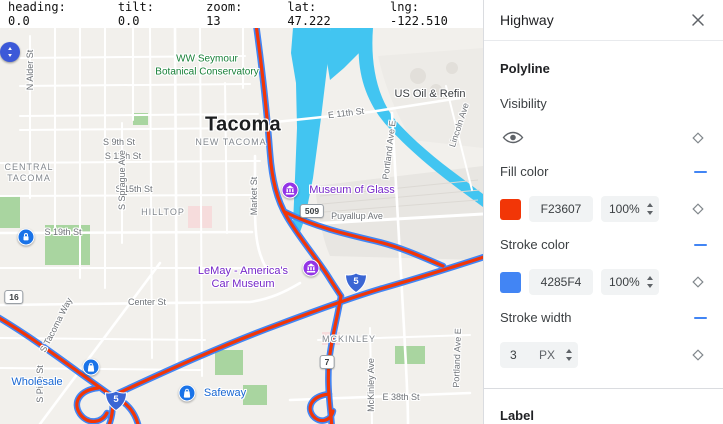 The height and width of the screenshot is (424, 723). What do you see at coordinates (135, 14) in the screenshot?
I see `tilt-readout: tilt: 0.0` at bounding box center [135, 14].